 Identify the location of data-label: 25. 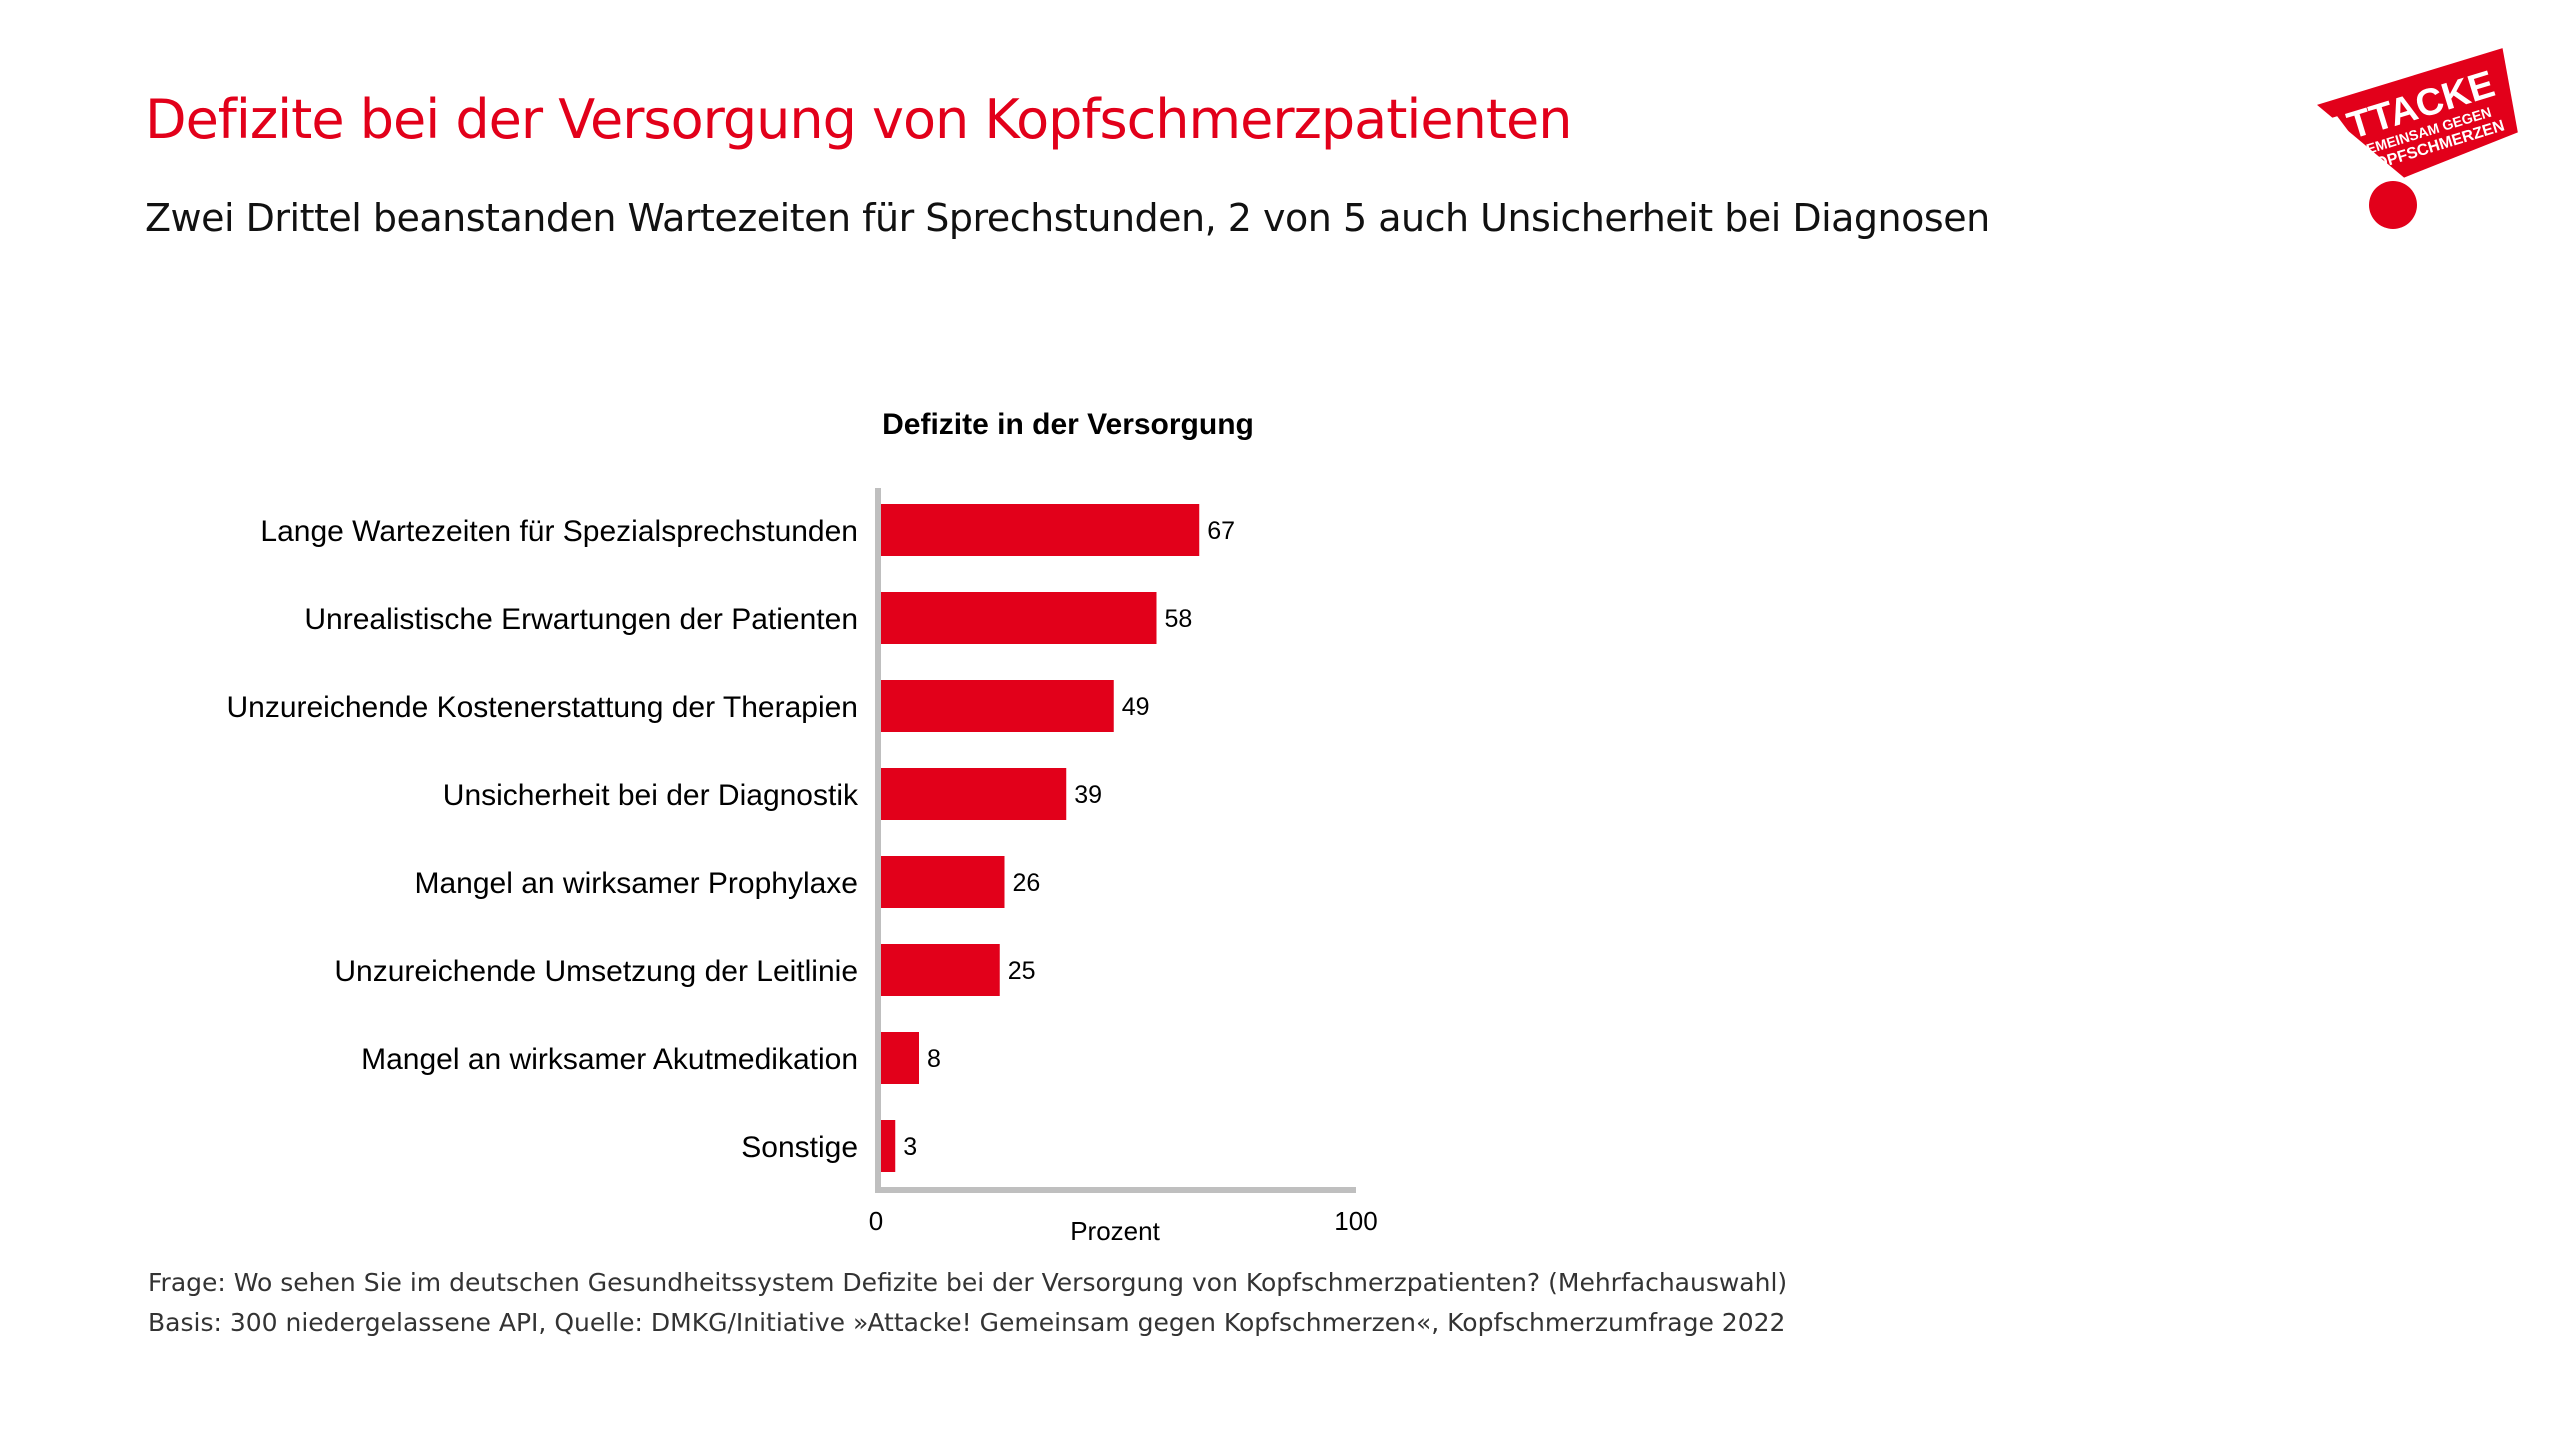
(1022, 971).